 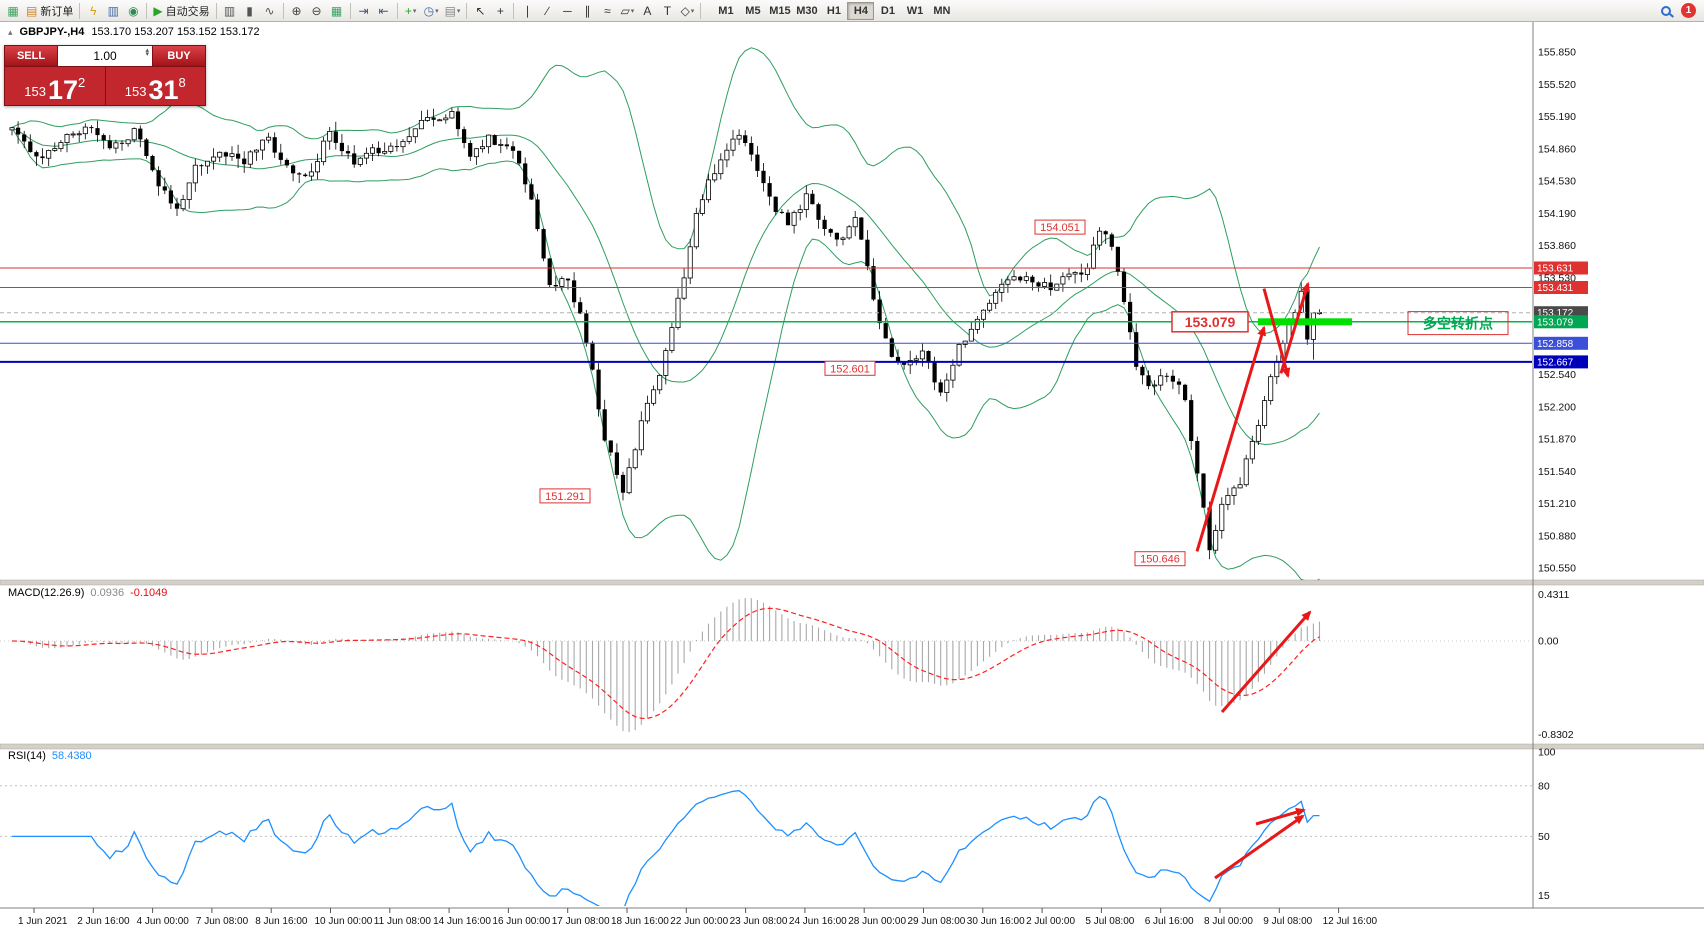 I want to click on trendline-button: ∕, so click(x=547, y=11).